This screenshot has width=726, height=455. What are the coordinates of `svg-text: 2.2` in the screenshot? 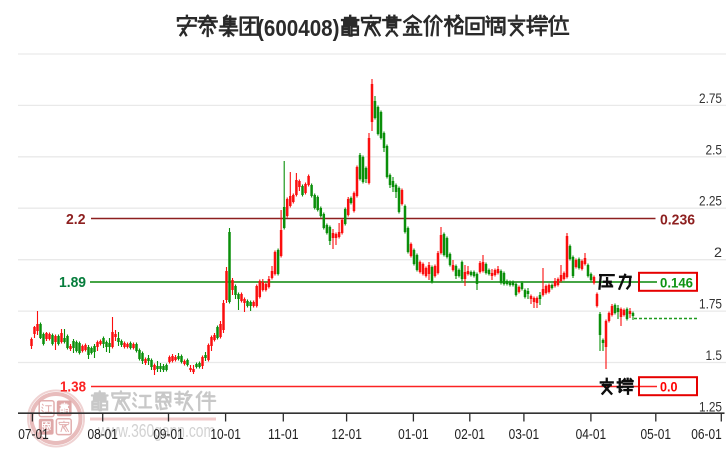 It's located at (76, 219).